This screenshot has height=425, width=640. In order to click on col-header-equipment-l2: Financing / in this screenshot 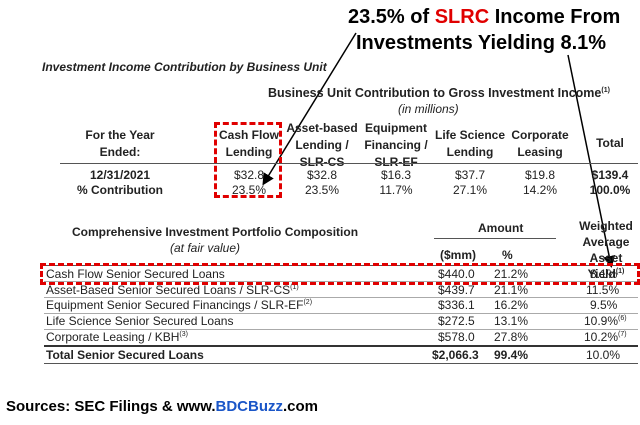, I will do `click(396, 145)`.